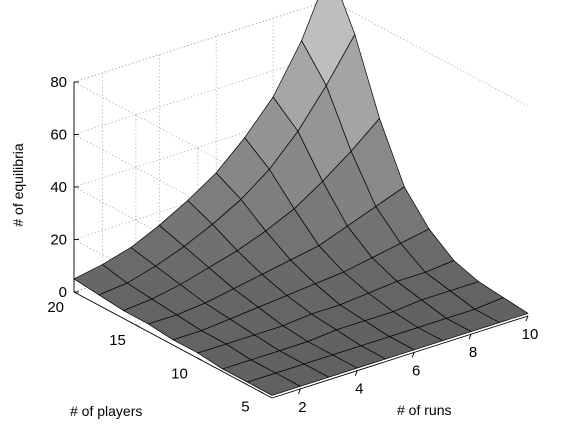 The width and height of the screenshot is (579, 430). I want to click on z-tick-label: 40, so click(58, 187).